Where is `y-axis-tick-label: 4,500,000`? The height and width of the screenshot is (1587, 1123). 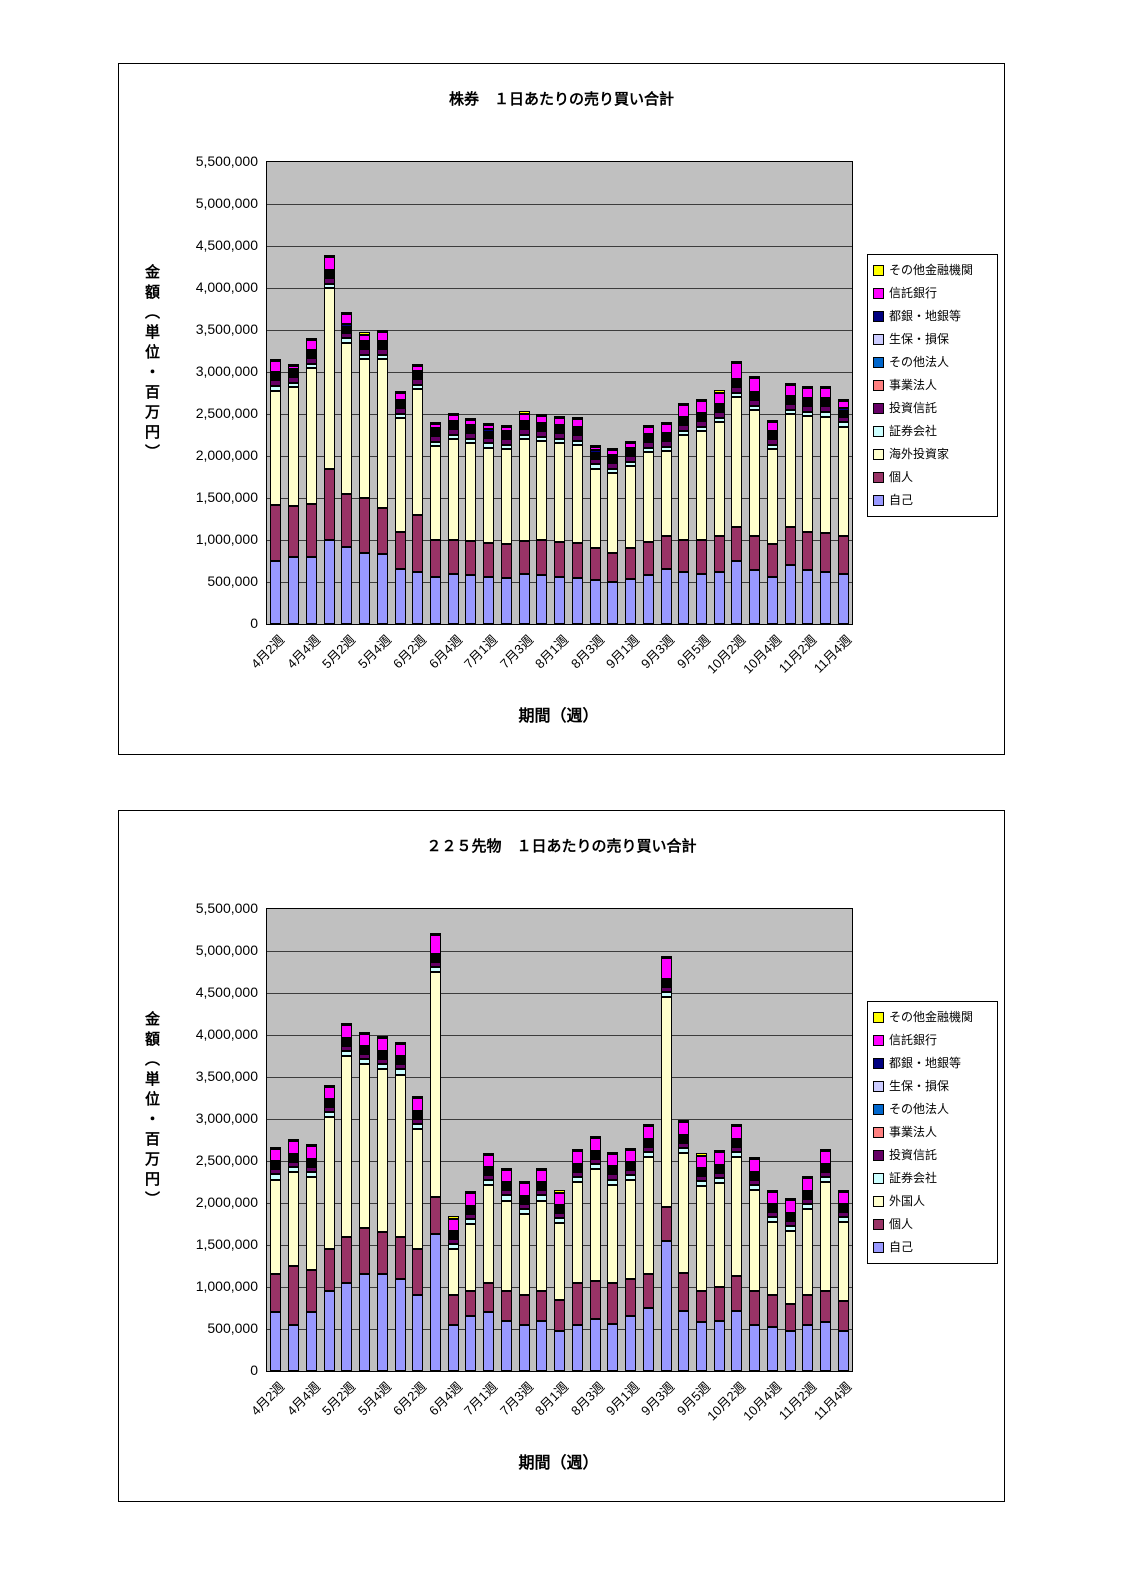
y-axis-tick-label: 4,500,000 is located at coordinates (226, 992).